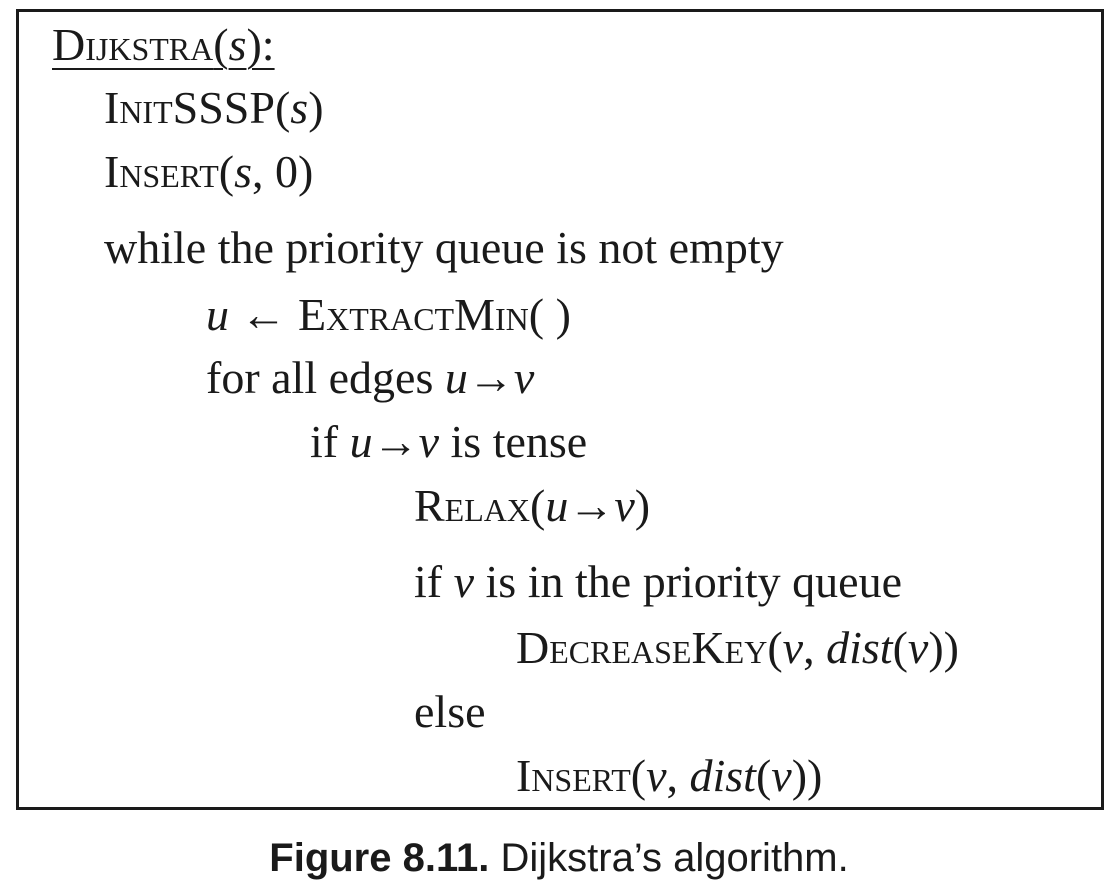  What do you see at coordinates (444, 247) in the screenshot?
I see `line-while-loop: while the priority queue is not empty` at bounding box center [444, 247].